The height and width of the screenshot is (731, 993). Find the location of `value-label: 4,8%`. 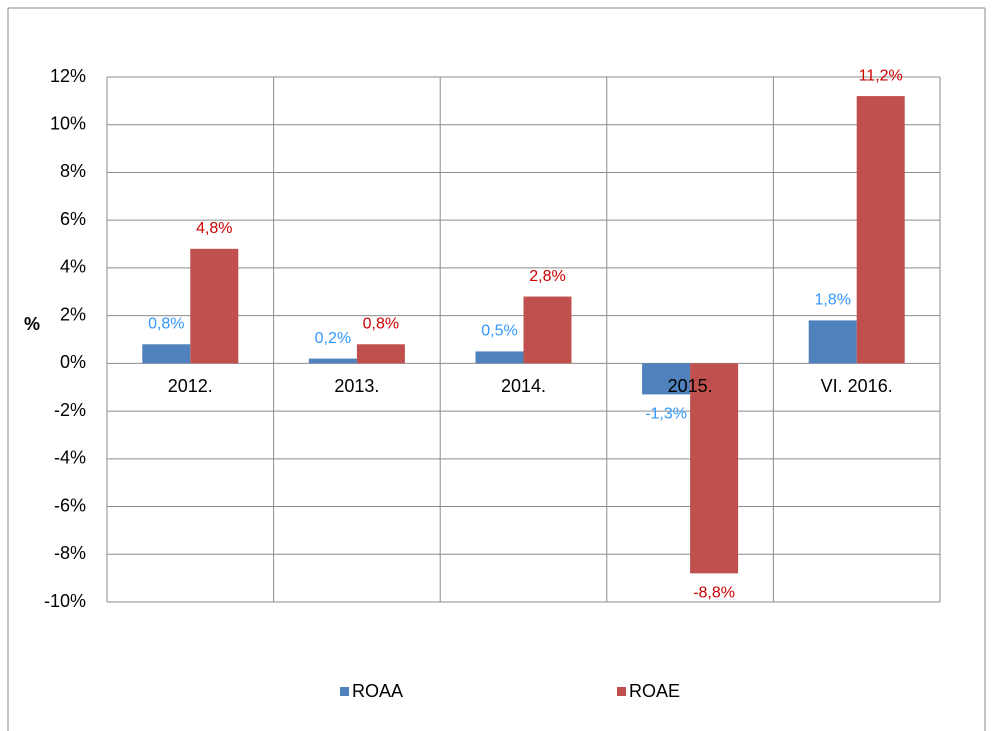

value-label: 4,8% is located at coordinates (214, 228).